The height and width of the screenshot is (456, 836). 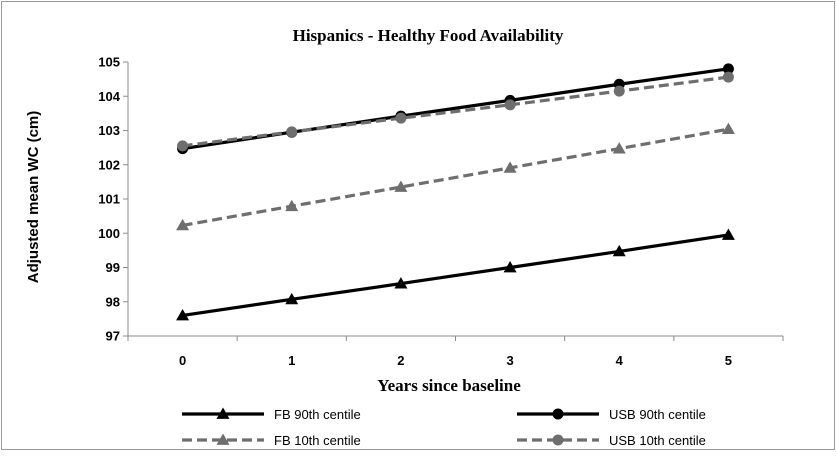 I want to click on y-tick-label: 104, so click(x=109, y=96).